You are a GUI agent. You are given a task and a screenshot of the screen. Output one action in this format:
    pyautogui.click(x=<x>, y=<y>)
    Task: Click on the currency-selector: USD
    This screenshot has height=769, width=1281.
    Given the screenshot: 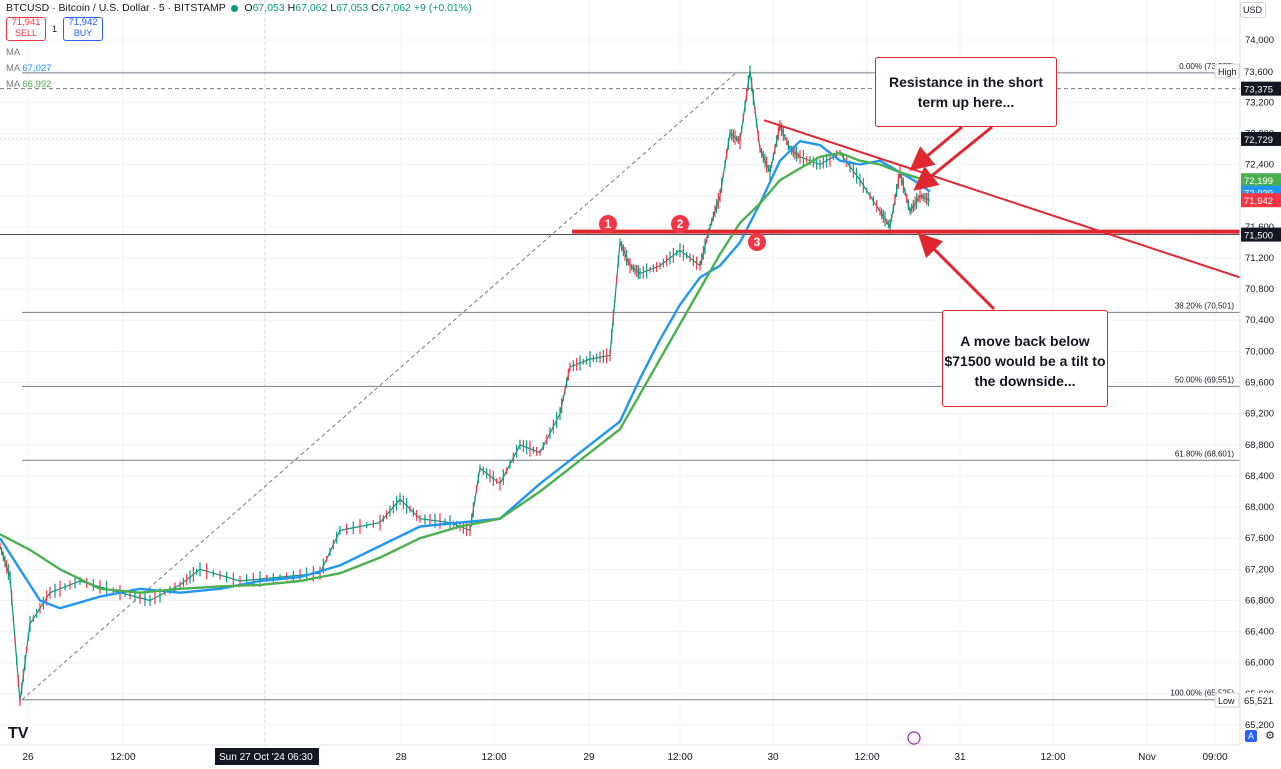 What is the action you would take?
    pyautogui.click(x=1253, y=10)
    